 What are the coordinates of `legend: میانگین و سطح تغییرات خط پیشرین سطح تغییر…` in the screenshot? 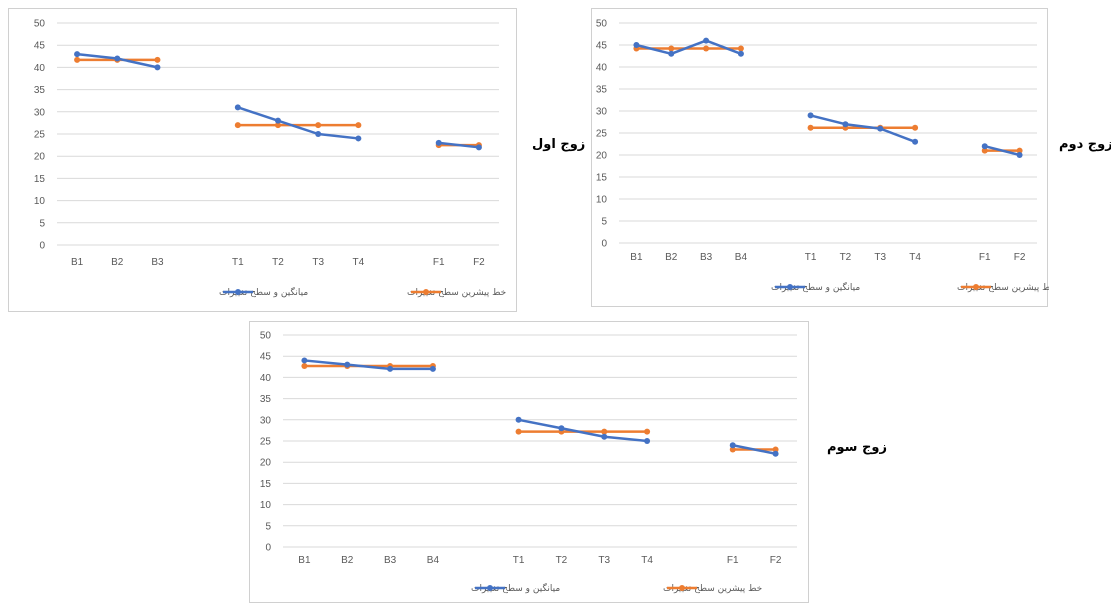 It's located at (616, 588).